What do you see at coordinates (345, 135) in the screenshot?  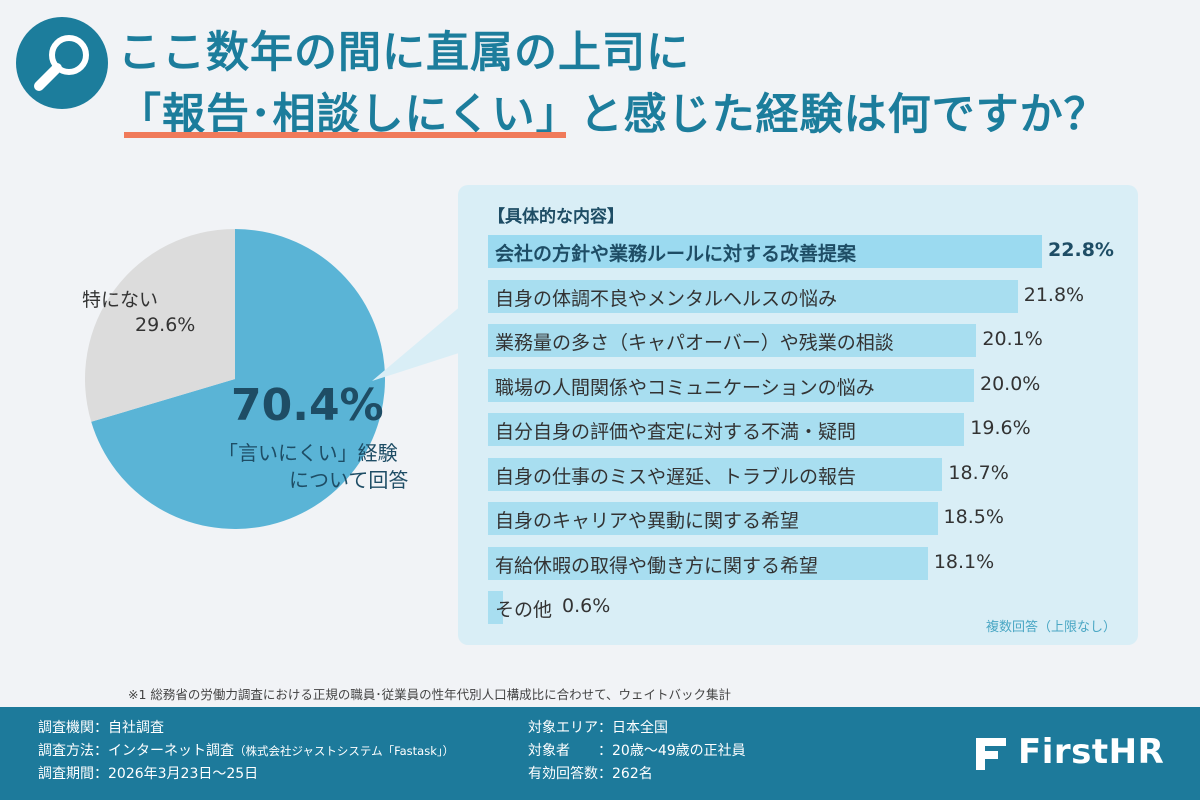 I see `title-underline` at bounding box center [345, 135].